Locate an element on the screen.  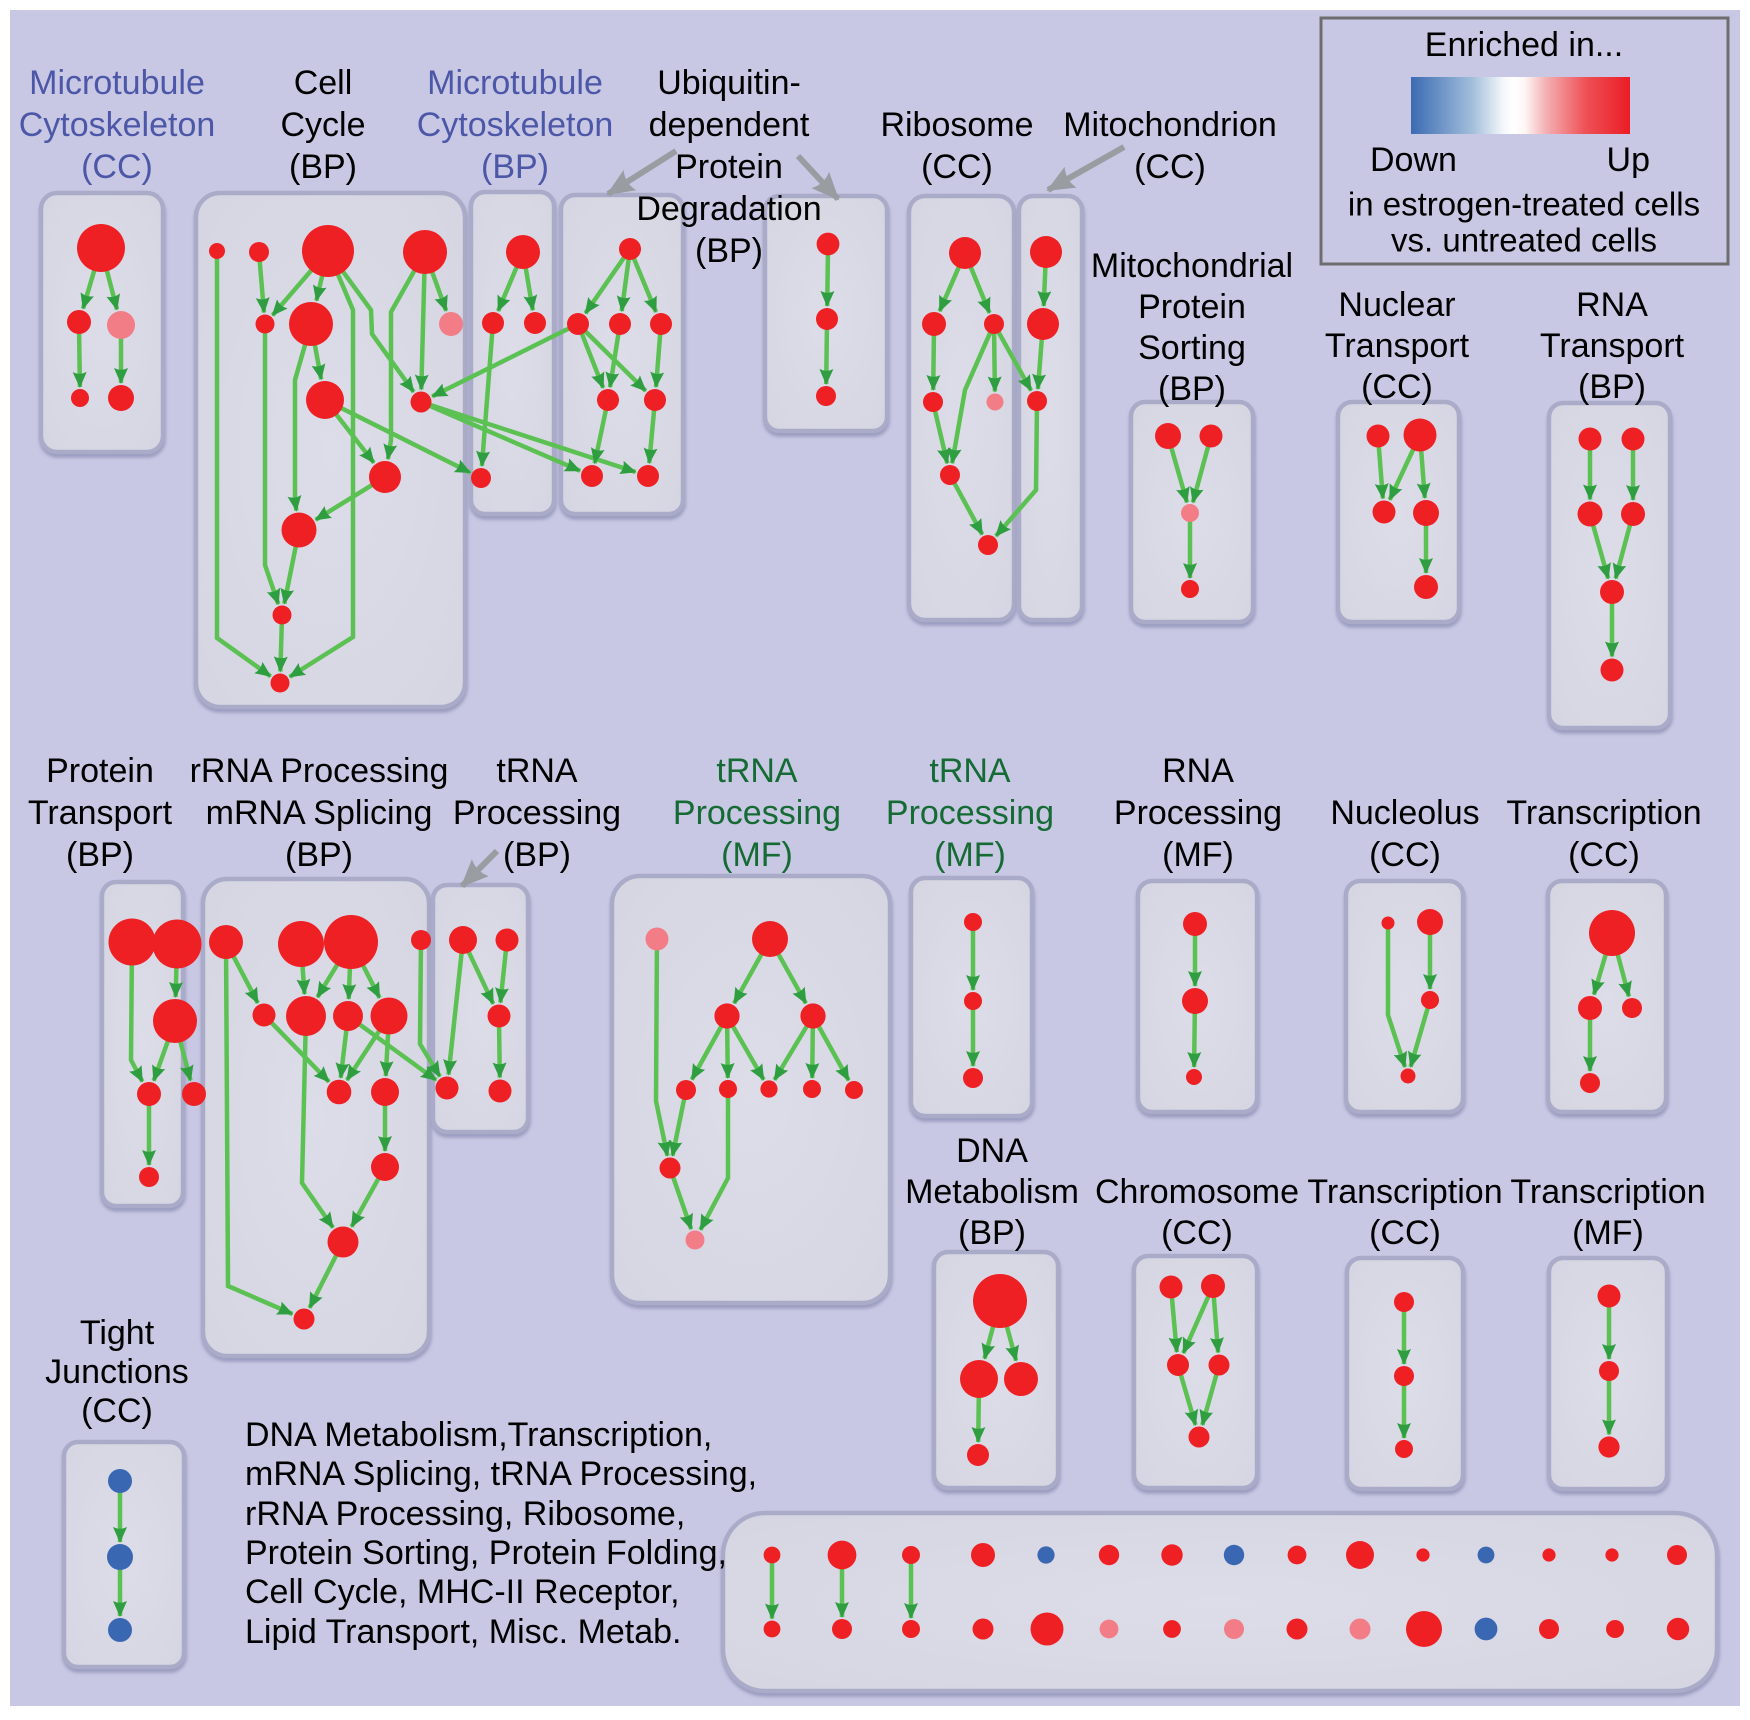
svg-text: Cycle is located at coordinates (322, 125).